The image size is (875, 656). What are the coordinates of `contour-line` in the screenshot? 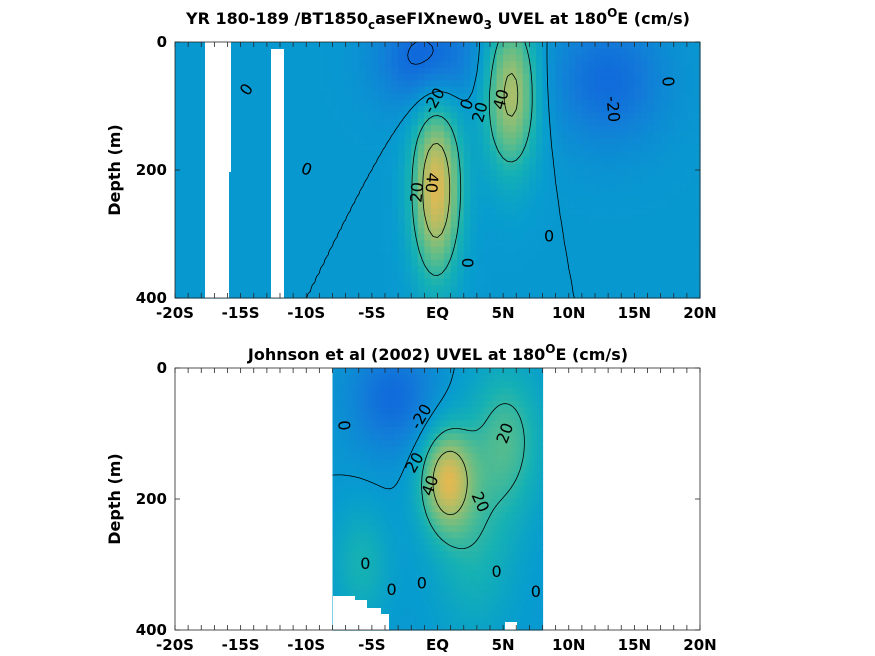 It's located at (472, 158).